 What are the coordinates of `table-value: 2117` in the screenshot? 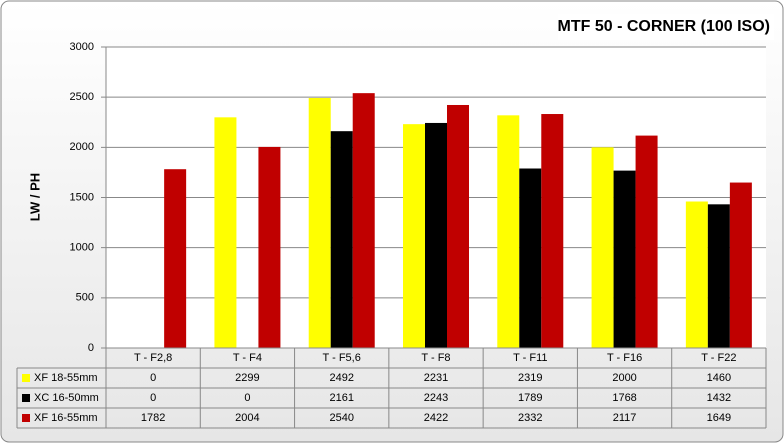 It's located at (625, 418).